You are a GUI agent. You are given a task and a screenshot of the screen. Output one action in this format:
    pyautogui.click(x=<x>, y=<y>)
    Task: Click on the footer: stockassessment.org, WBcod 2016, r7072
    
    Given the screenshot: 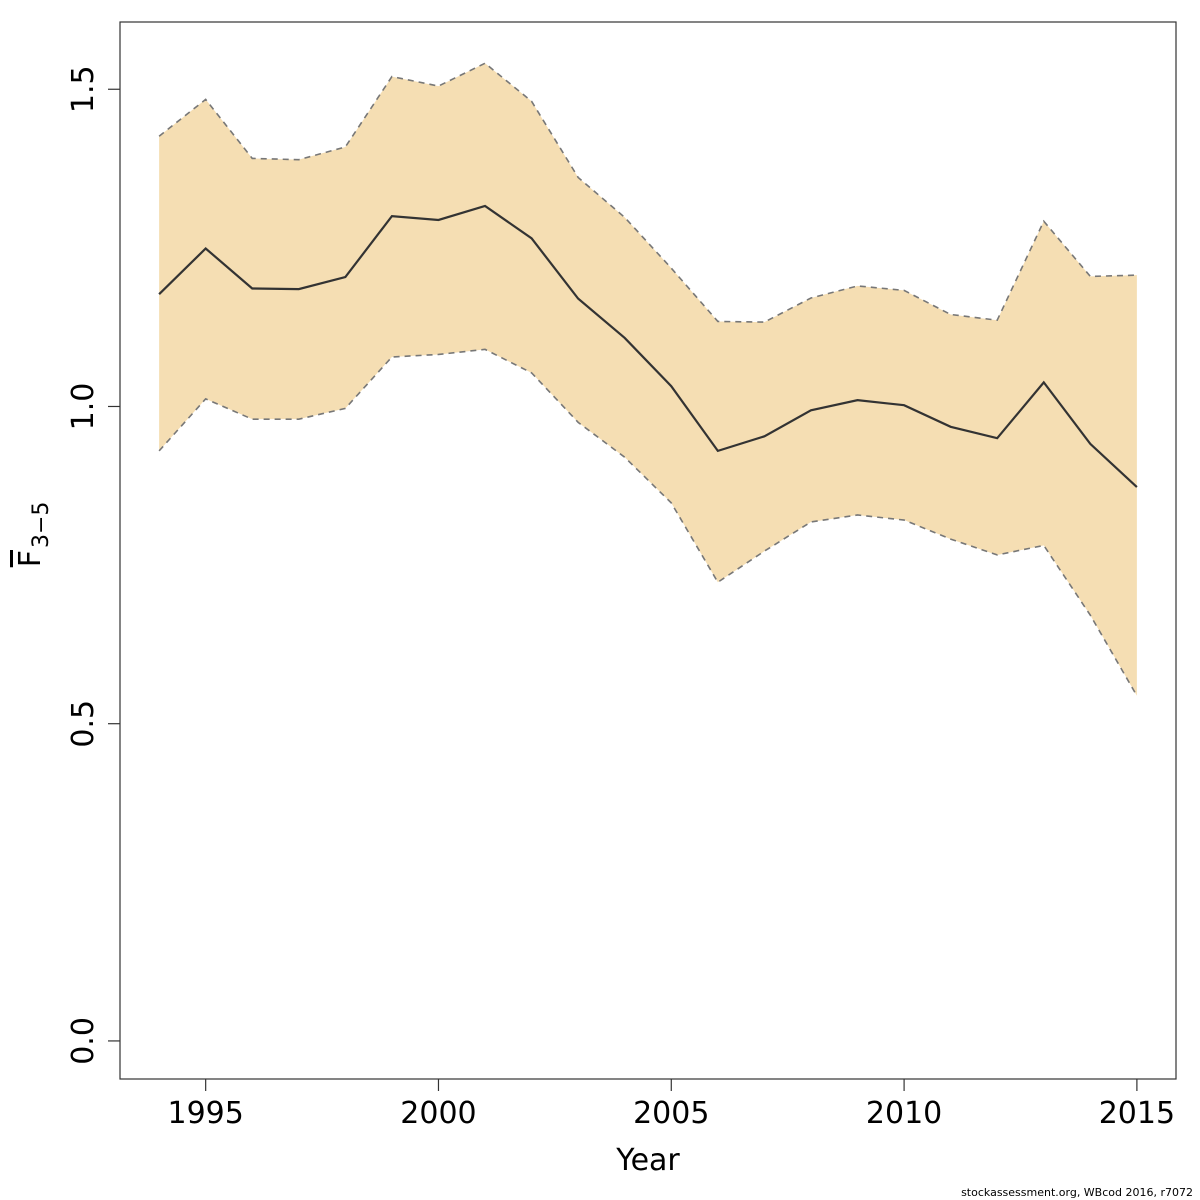 What is the action you would take?
    pyautogui.click(x=1077, y=1192)
    